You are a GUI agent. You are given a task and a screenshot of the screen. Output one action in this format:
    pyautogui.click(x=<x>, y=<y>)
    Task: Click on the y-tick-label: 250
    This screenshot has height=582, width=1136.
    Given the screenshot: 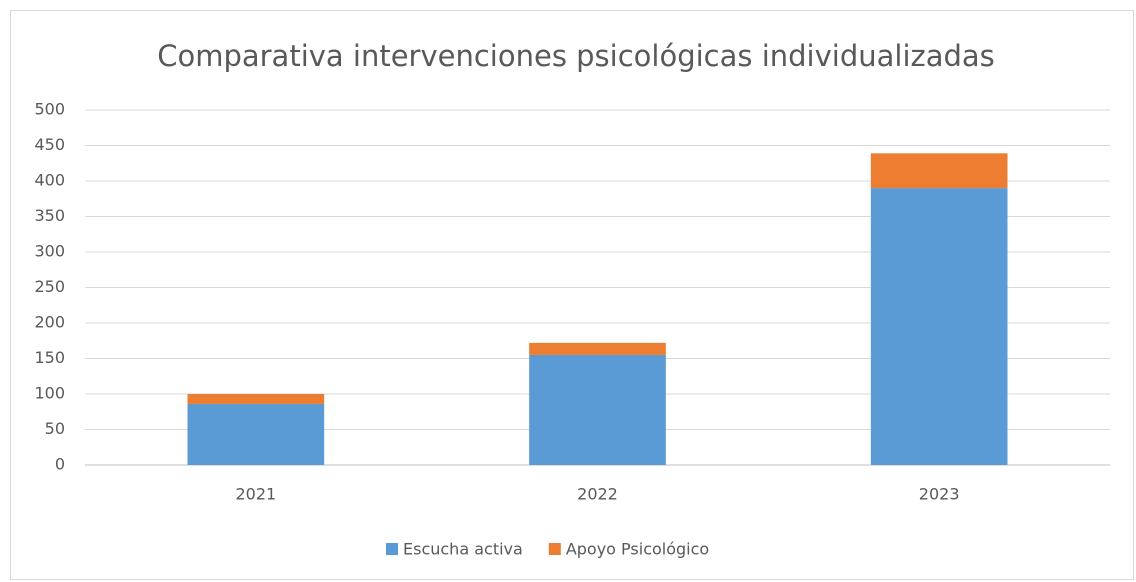 What is the action you would take?
    pyautogui.click(x=49, y=286)
    